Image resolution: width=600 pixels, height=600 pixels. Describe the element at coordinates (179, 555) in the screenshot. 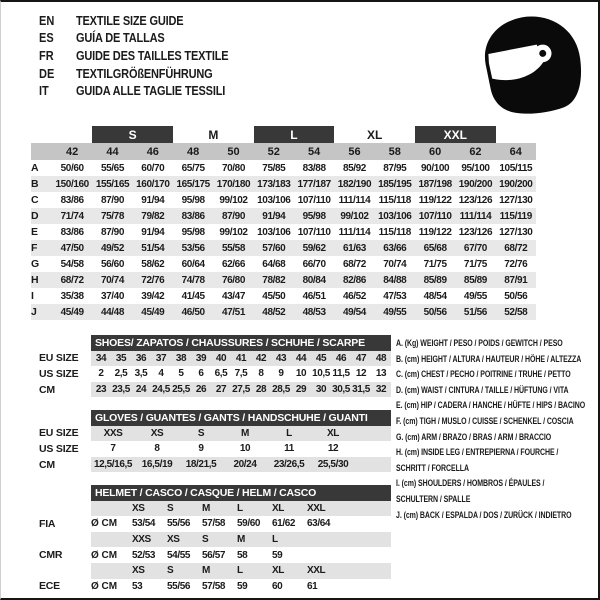

I see `value-cell: 54/55` at that location.